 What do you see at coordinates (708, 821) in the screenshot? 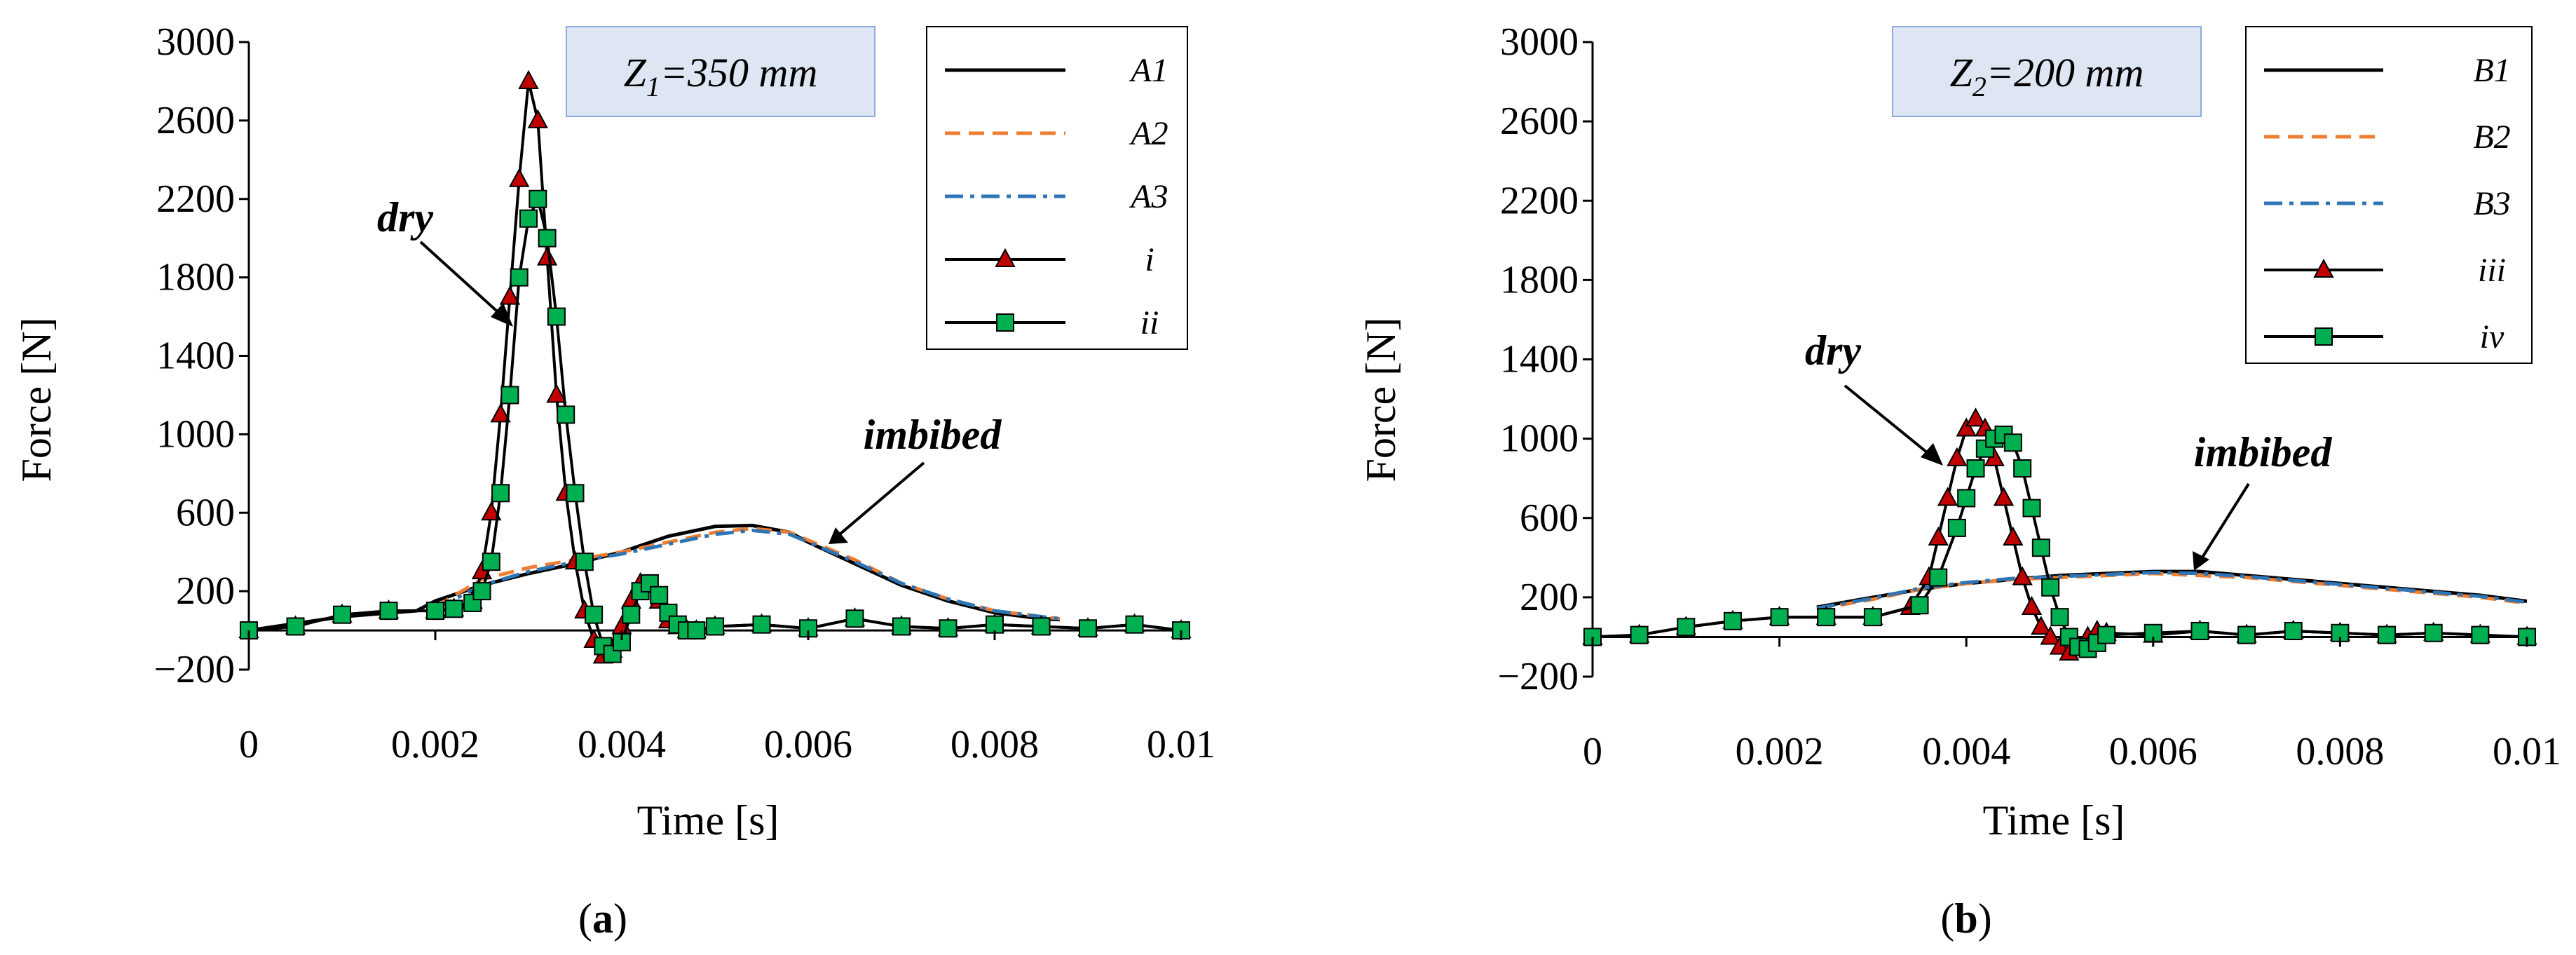
I see `chart-a-x-axis-title: Time [s]` at bounding box center [708, 821].